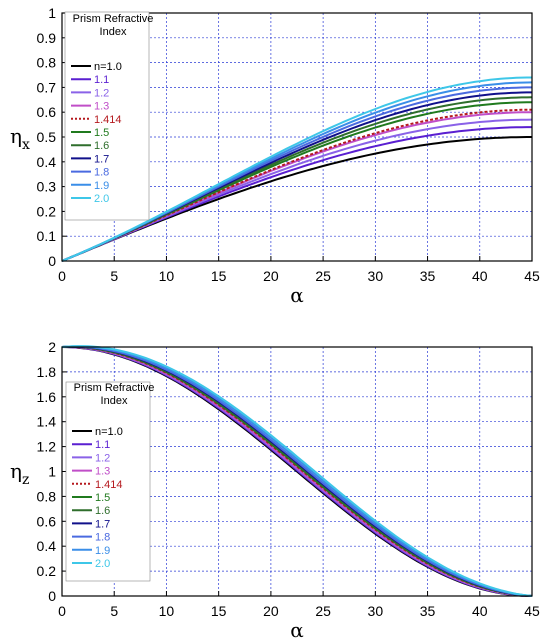  Describe the element at coordinates (47, 372) in the screenshot. I see `y-tick-label: 1.8` at that location.